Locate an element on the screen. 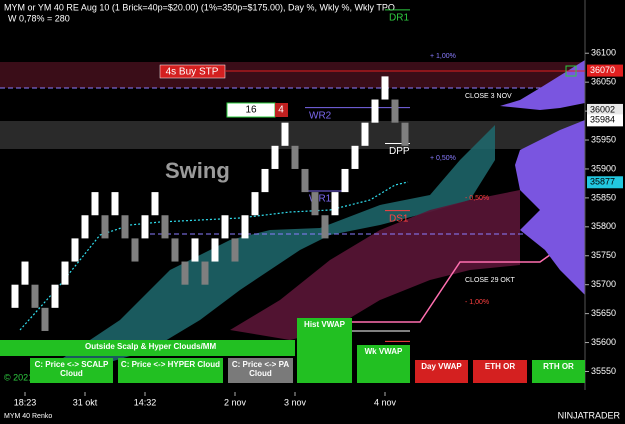 The image size is (625, 424). qty: 16 is located at coordinates (251, 110).